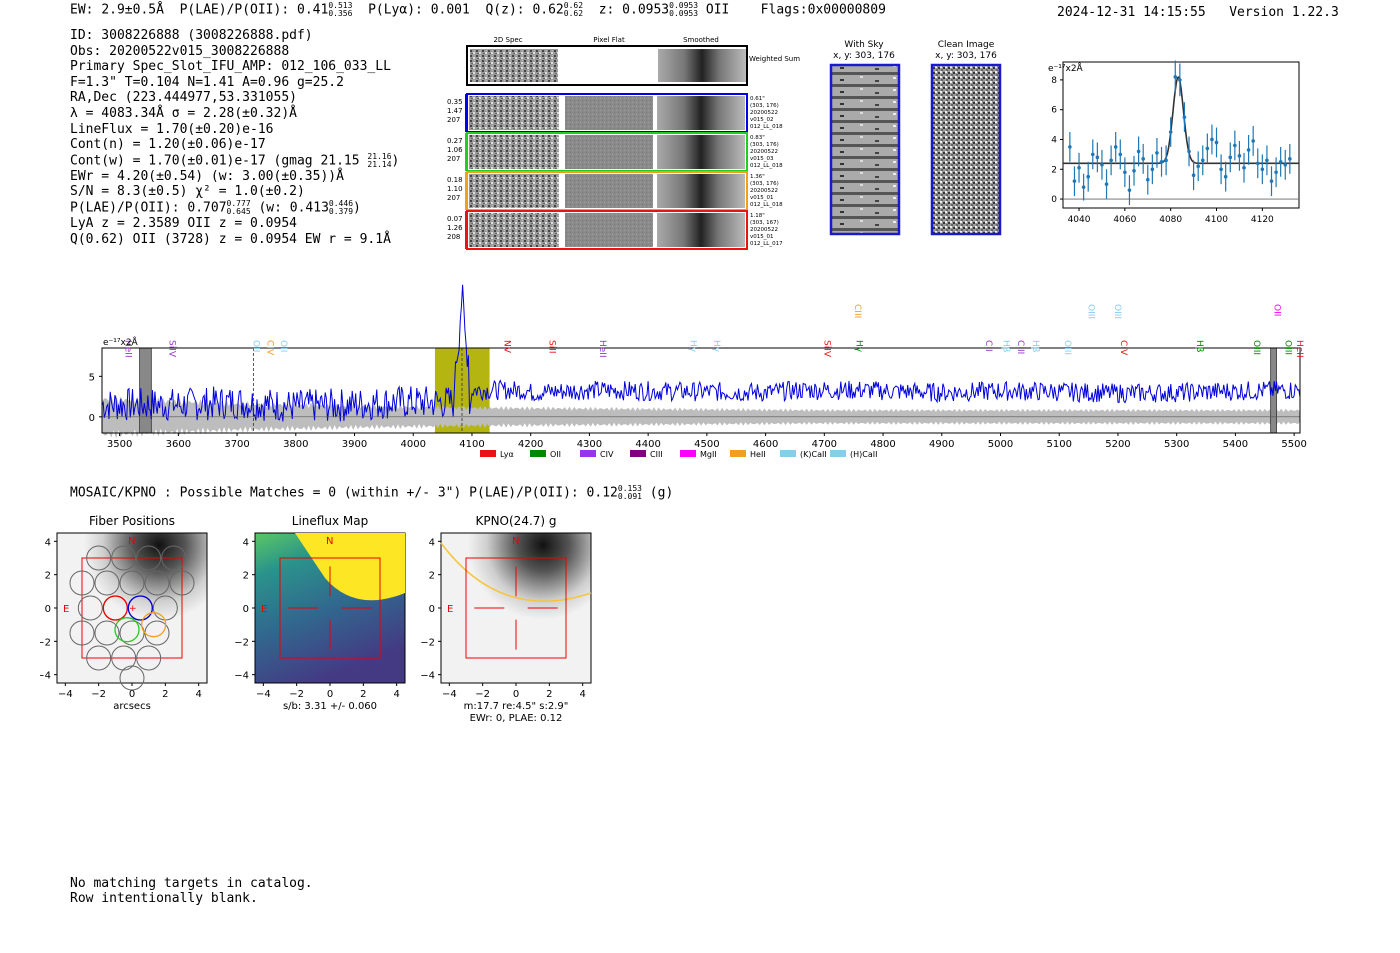 Image resolution: width=1400 pixels, height=953 pixels. What do you see at coordinates (183, 98) in the screenshot?
I see `info-radec: RA,Dec (223.444977,53.331055)` at bounding box center [183, 98].